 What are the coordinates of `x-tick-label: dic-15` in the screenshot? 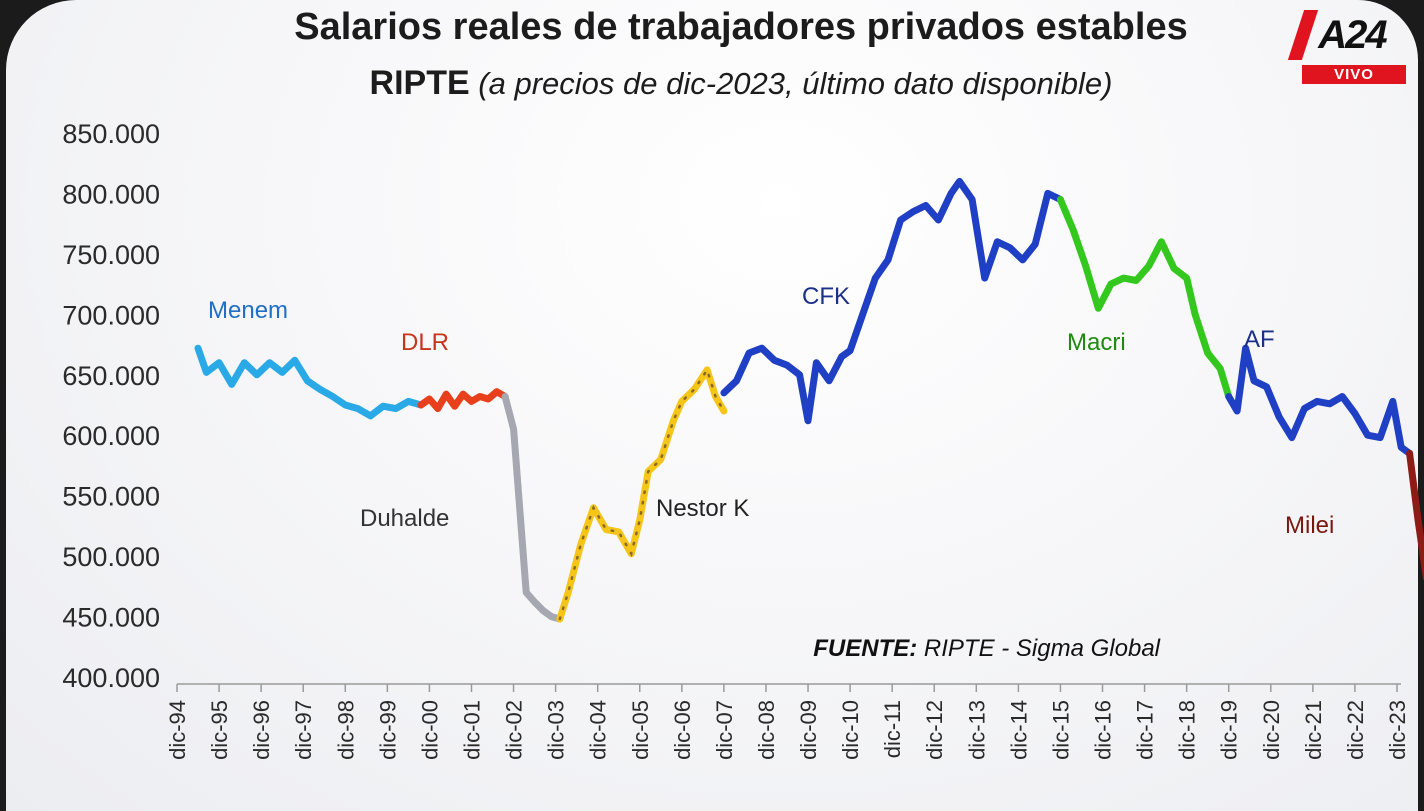 It's located at (1060, 730).